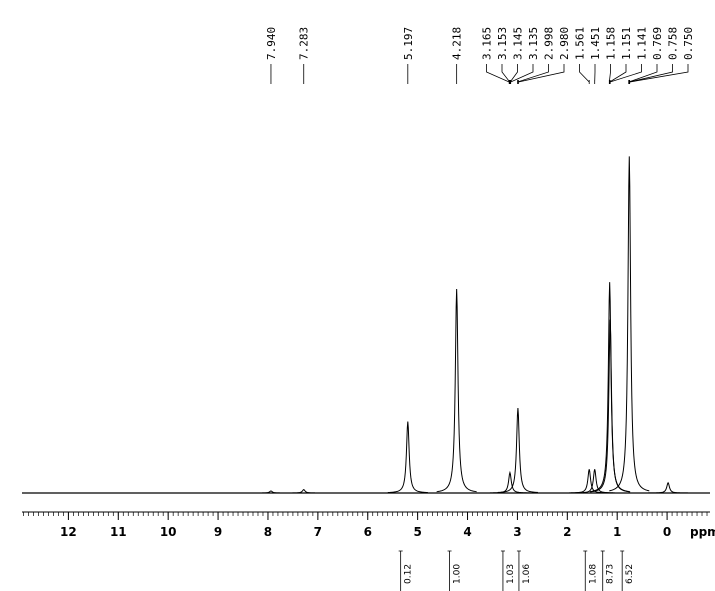  What do you see at coordinates (487, 43) in the screenshot?
I see `peak-label: 3.165` at bounding box center [487, 43].